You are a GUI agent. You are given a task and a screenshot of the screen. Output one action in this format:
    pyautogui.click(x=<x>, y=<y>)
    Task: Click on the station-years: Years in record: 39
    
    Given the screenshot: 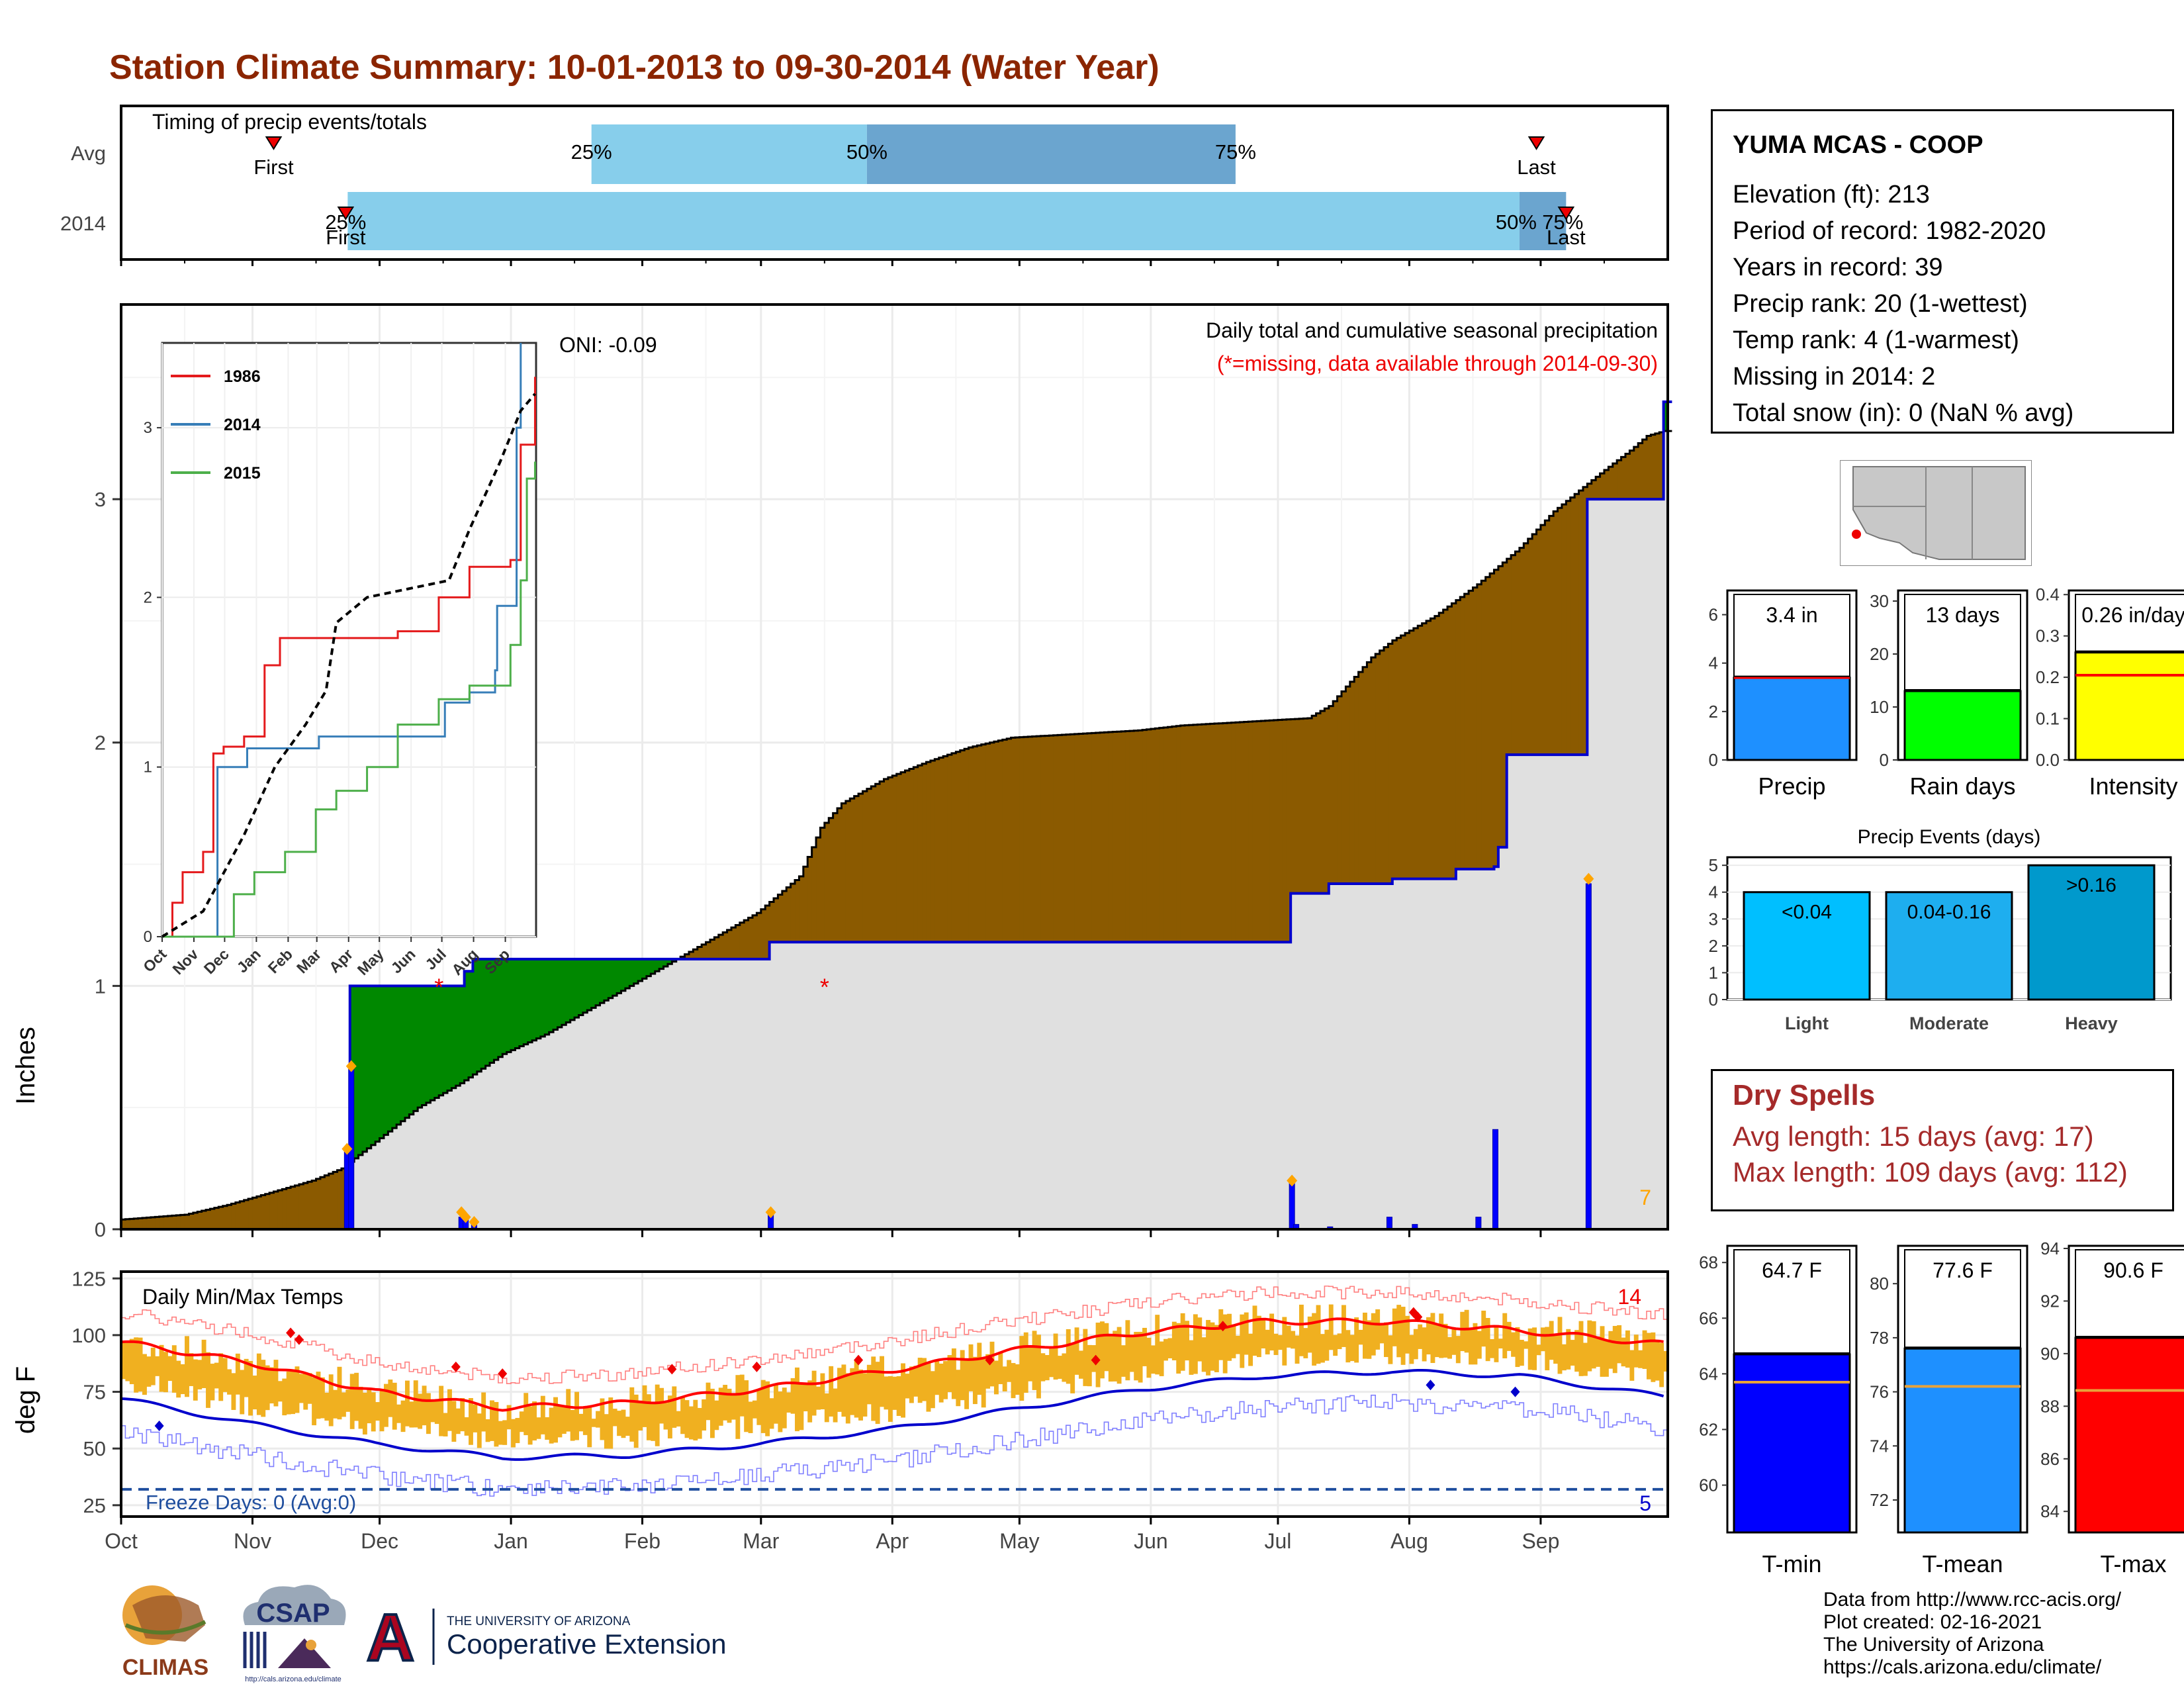 What is the action you would take?
    pyautogui.click(x=1838, y=267)
    